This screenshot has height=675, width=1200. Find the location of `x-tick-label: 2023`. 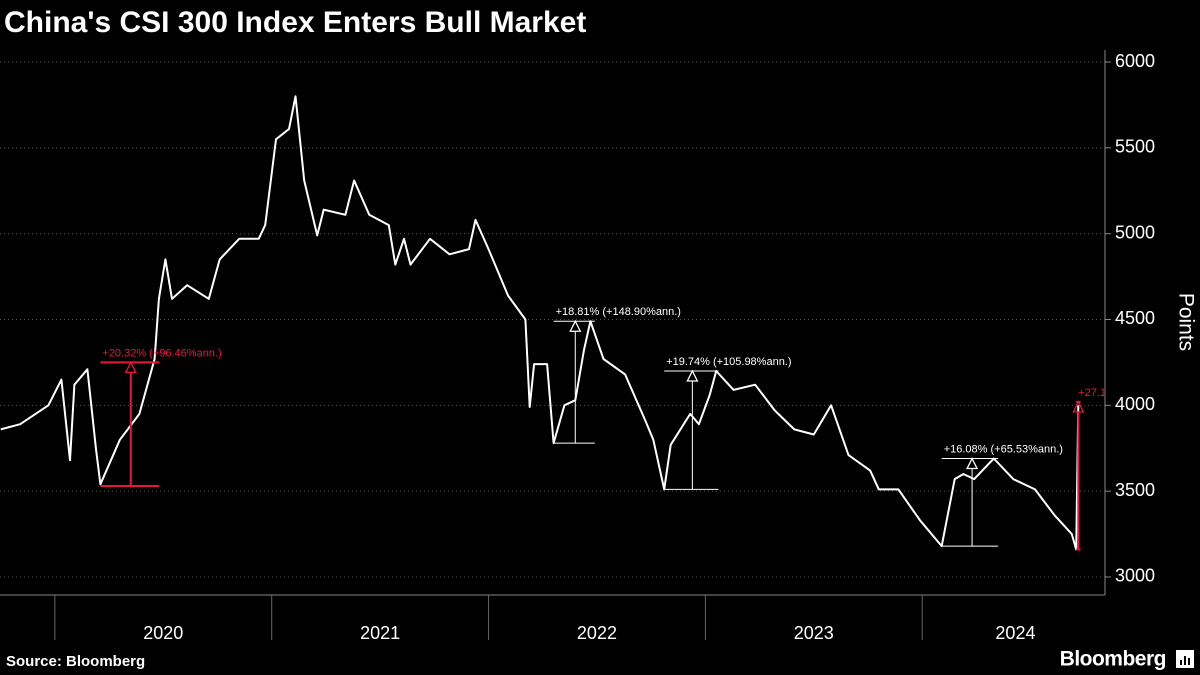

x-tick-label: 2023 is located at coordinates (814, 633).